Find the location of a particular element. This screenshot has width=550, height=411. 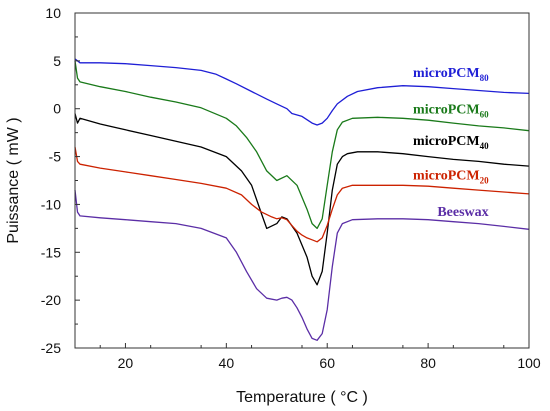

series-label-micropcm20: microPCM20 is located at coordinates (451, 177).